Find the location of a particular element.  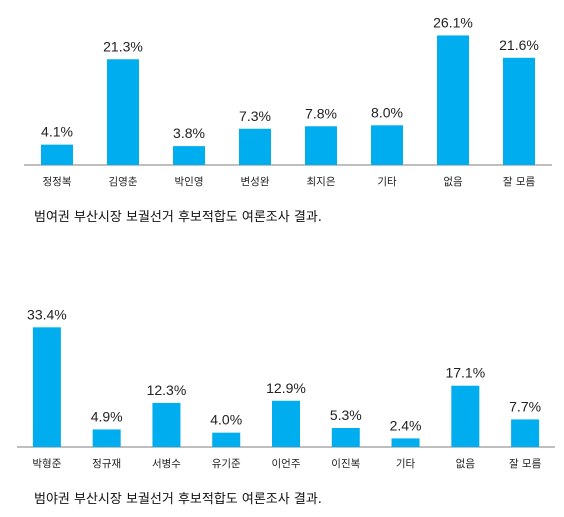

category-label: 박인영 is located at coordinates (189, 182).